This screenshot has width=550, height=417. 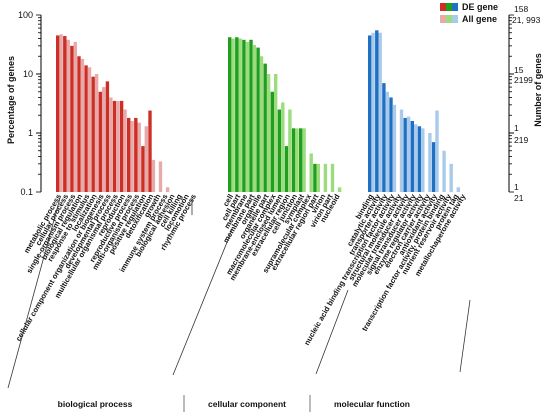 I want to click on group-title-cellular-component: cellular component, so click(x=247, y=404).